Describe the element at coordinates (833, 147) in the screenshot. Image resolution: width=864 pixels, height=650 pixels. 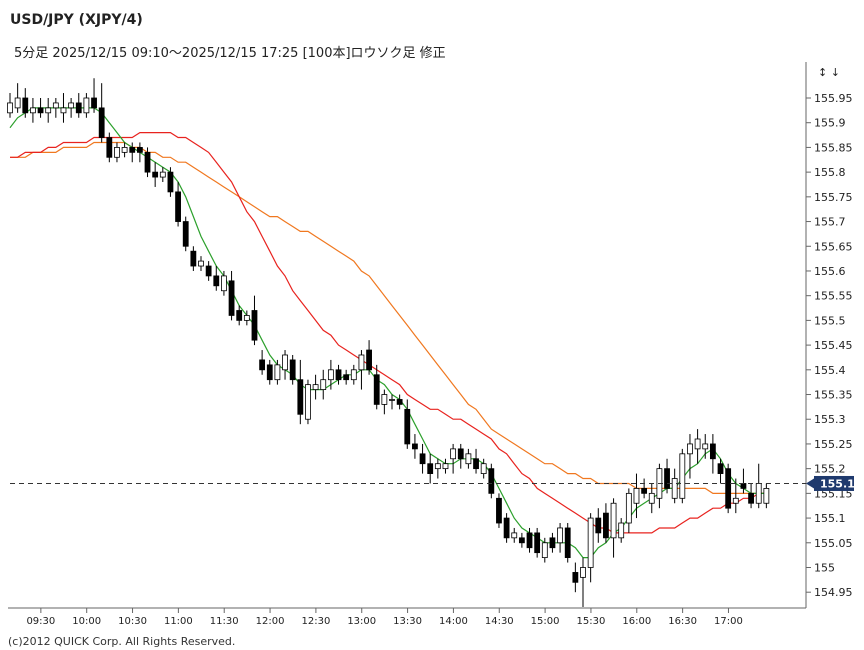
I see `y-tick-label: 155.85` at that location.